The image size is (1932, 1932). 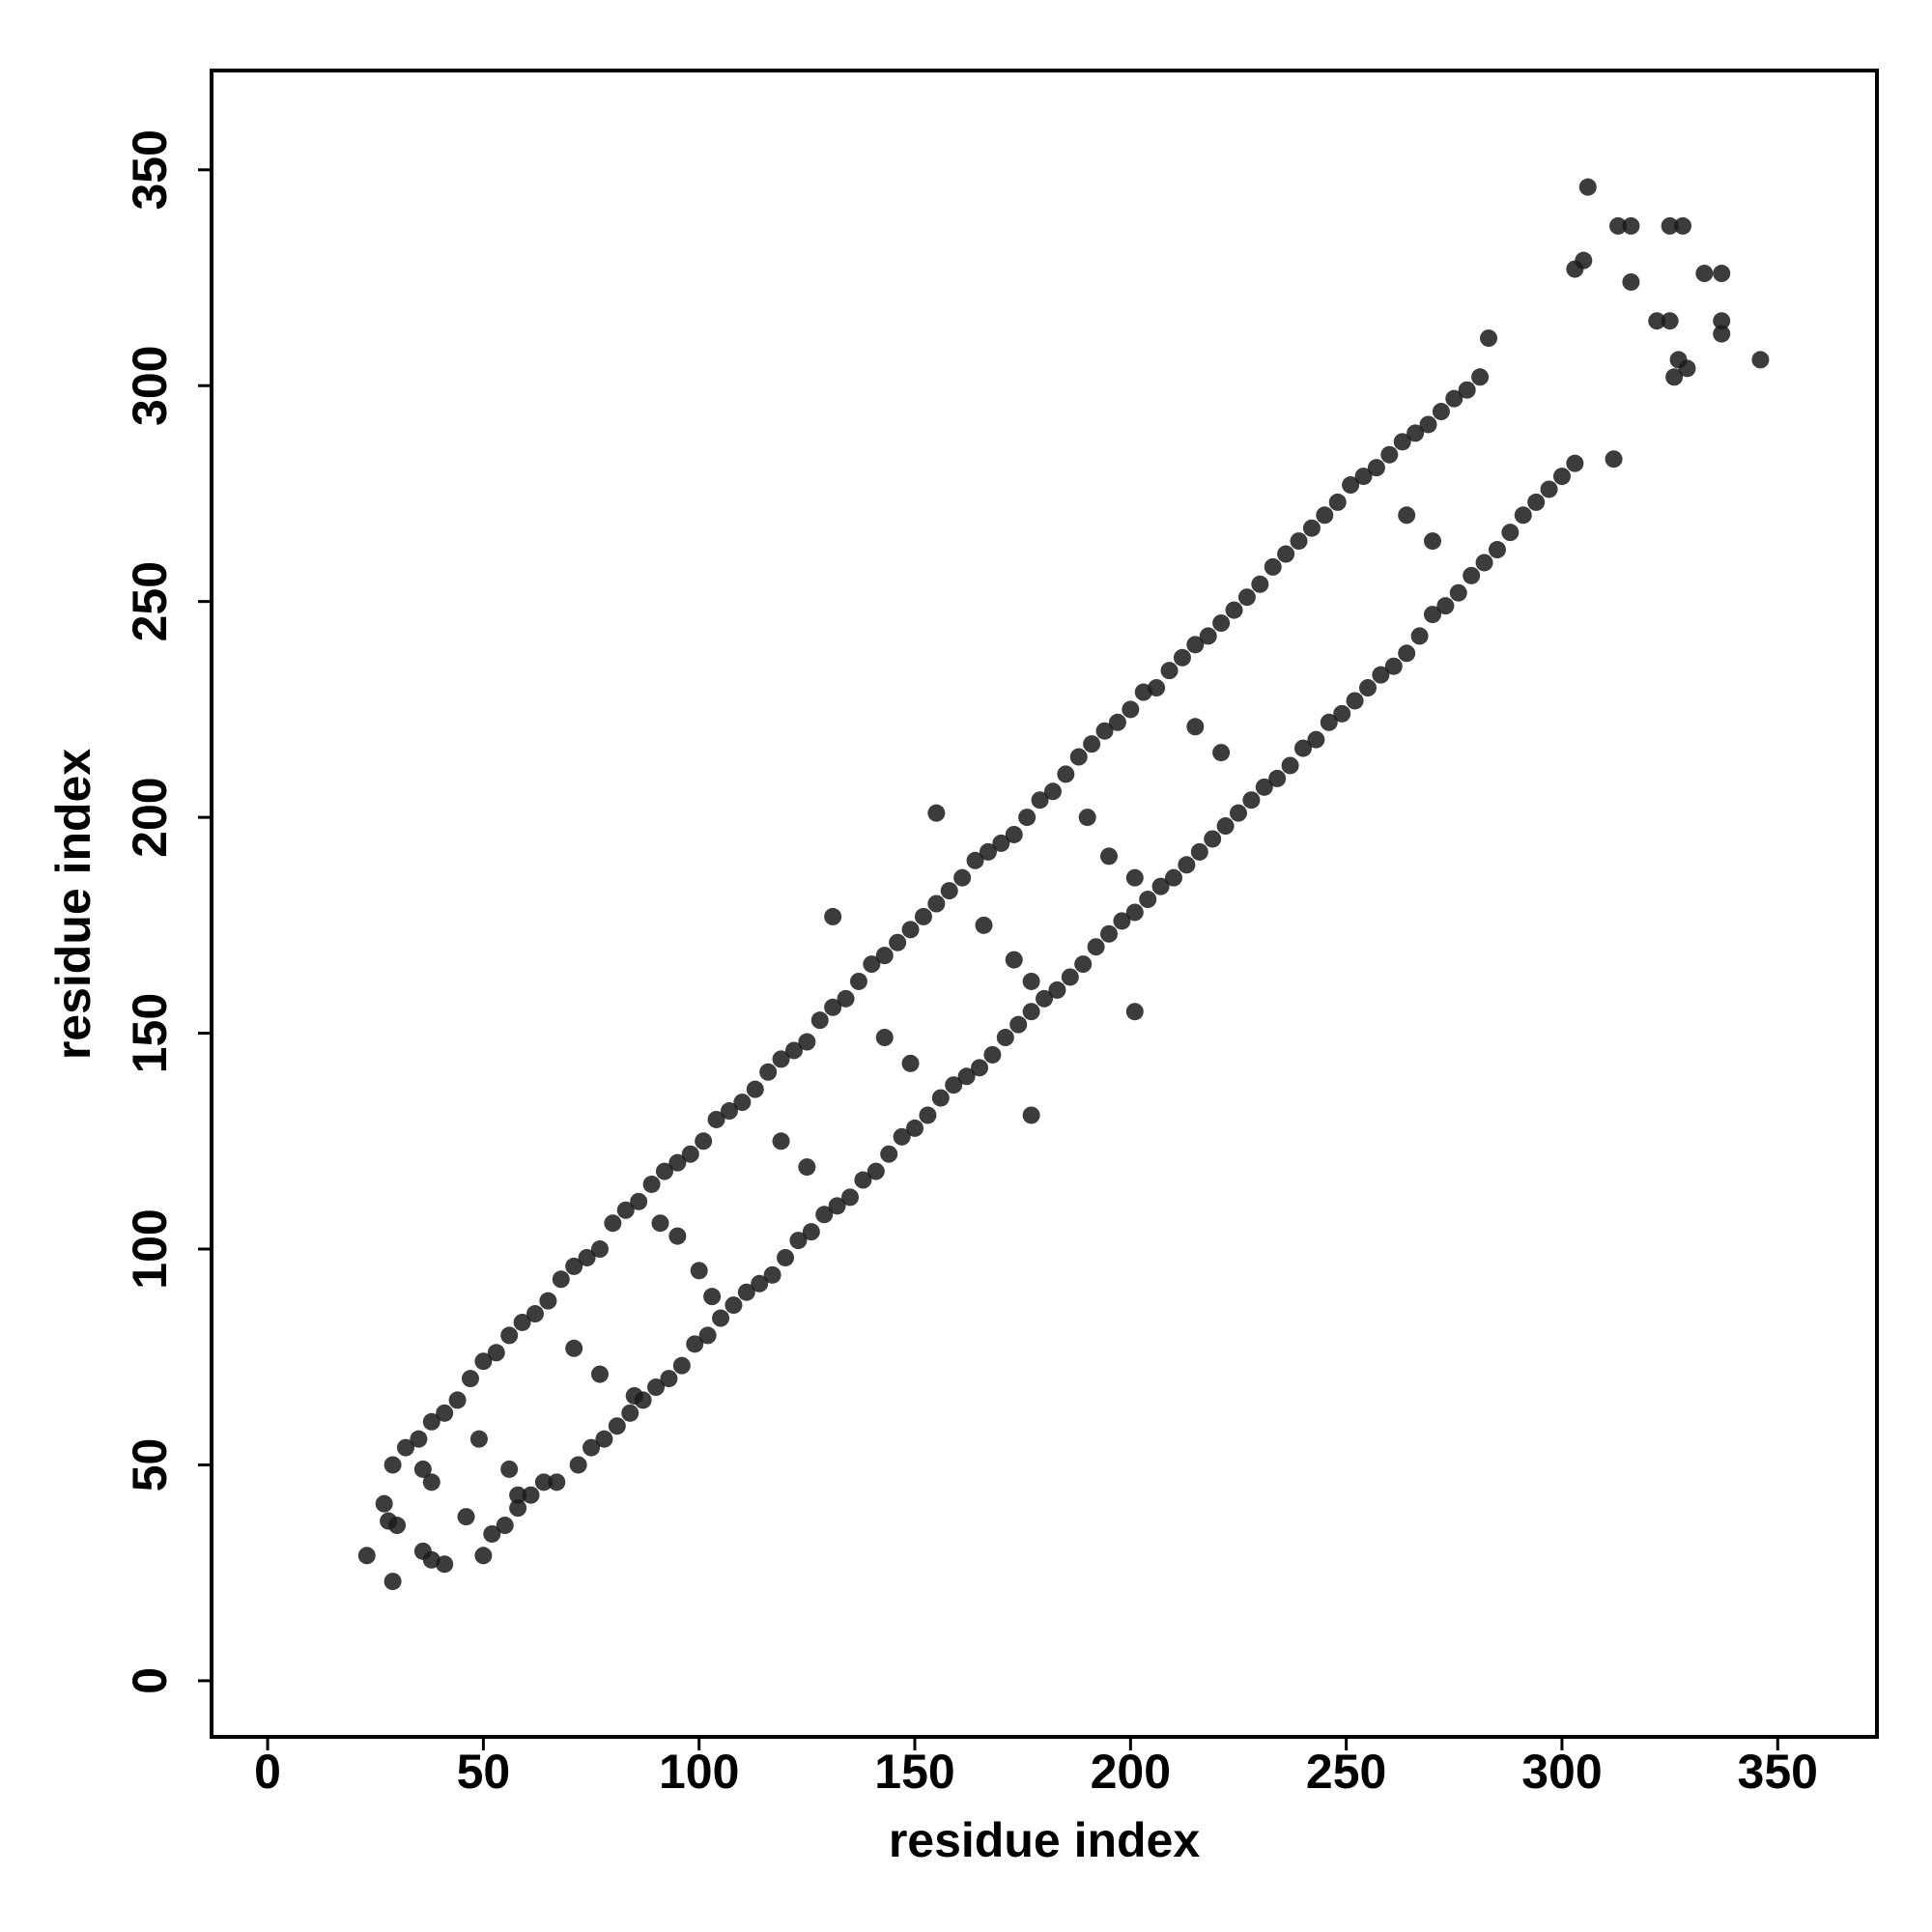 I want to click on x-tick-label: 350, so click(x=1778, y=1772).